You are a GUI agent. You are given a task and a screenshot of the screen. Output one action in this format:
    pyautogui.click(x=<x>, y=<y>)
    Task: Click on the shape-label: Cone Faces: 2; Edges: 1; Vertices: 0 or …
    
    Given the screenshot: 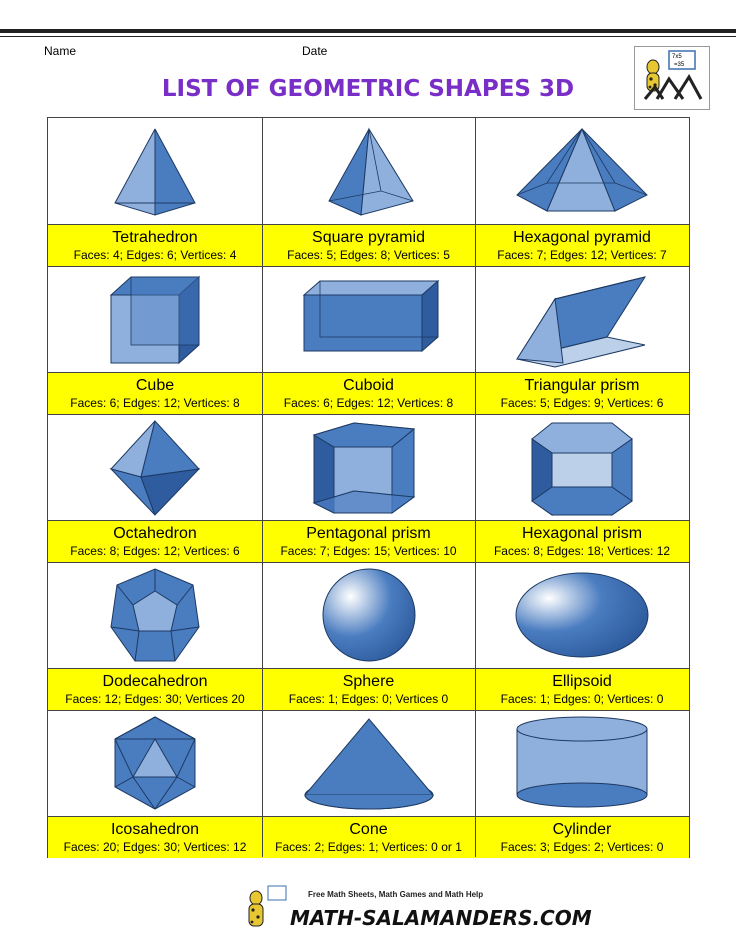 What is the action you would take?
    pyautogui.click(x=368, y=837)
    